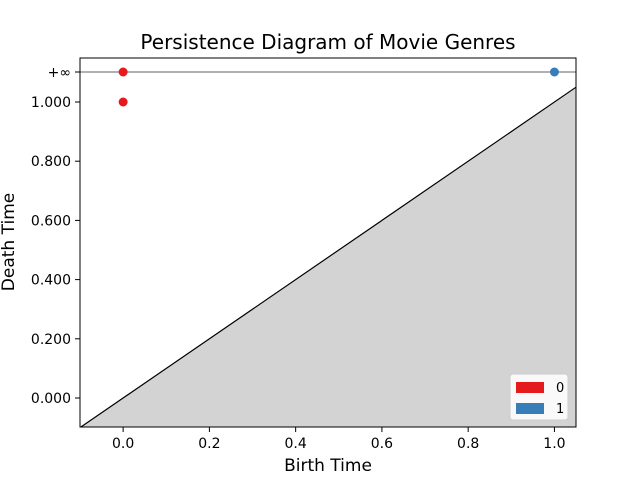 Image resolution: width=640 pixels, height=480 pixels. What do you see at coordinates (328, 466) in the screenshot?
I see `x-axis-label: Birth Time` at bounding box center [328, 466].